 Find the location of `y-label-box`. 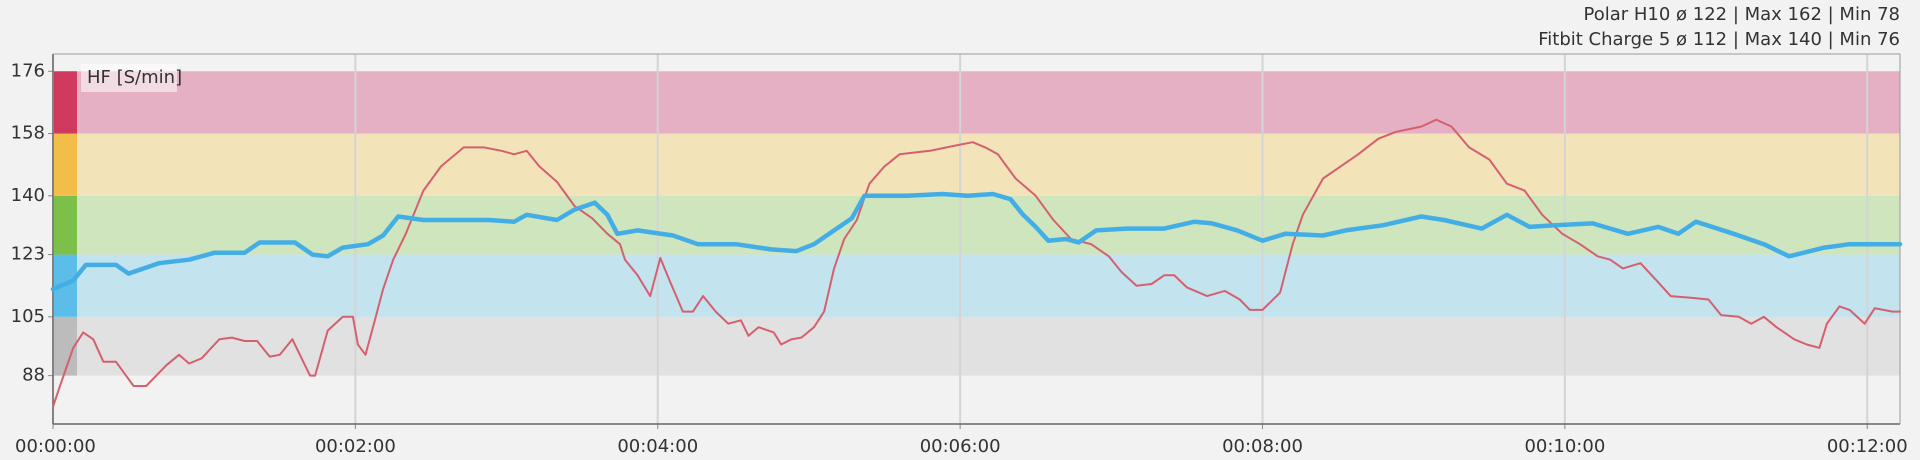

y-label-box is located at coordinates (129, 78).